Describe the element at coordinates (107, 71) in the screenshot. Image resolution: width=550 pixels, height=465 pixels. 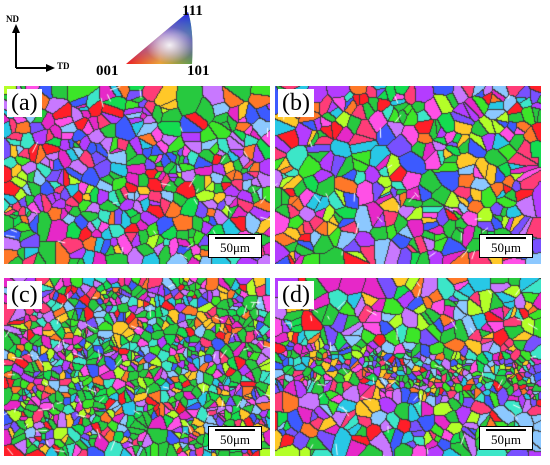
I see `ipf-label-001: 001` at that location.